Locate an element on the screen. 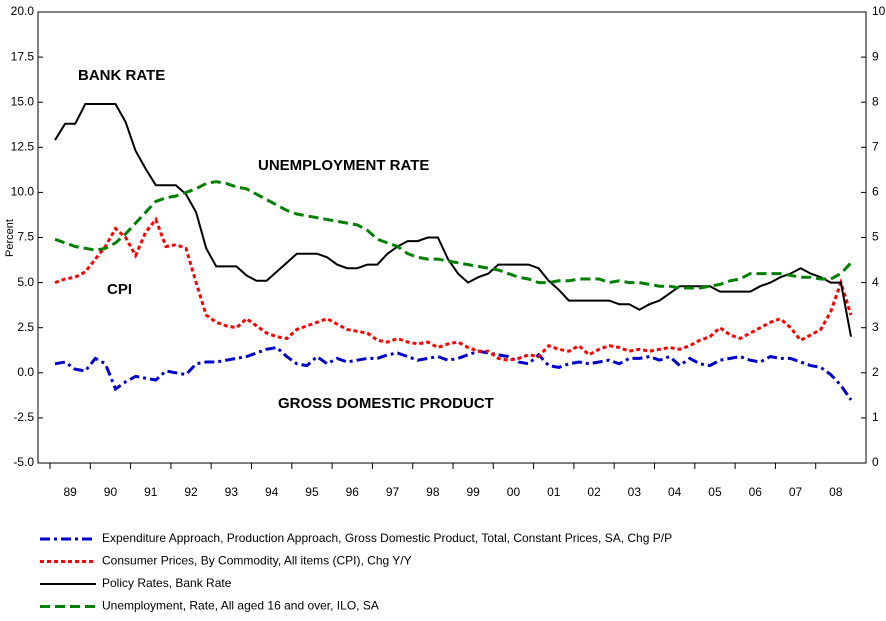  y2-tick-label: 1 is located at coordinates (875, 417).